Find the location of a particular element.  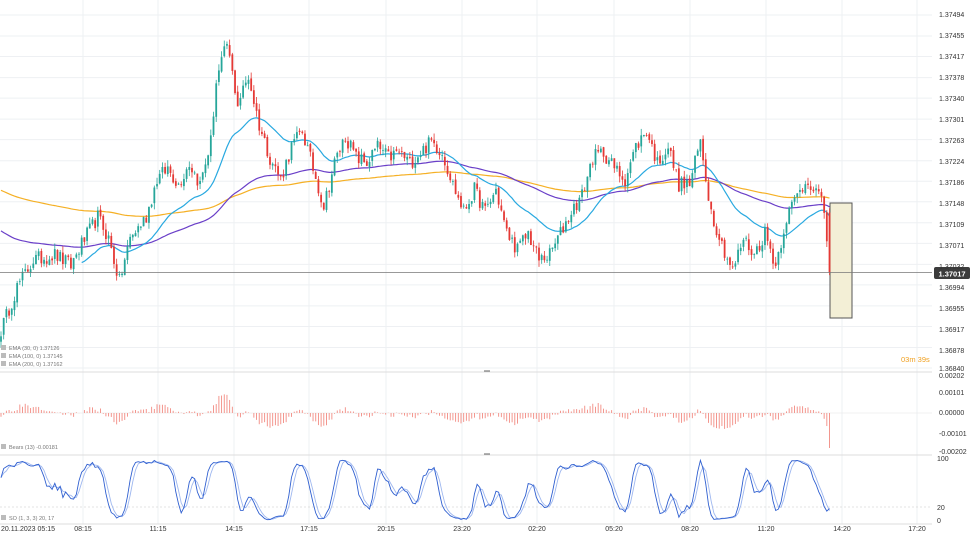

bears-histogram is located at coordinates (466, 421).